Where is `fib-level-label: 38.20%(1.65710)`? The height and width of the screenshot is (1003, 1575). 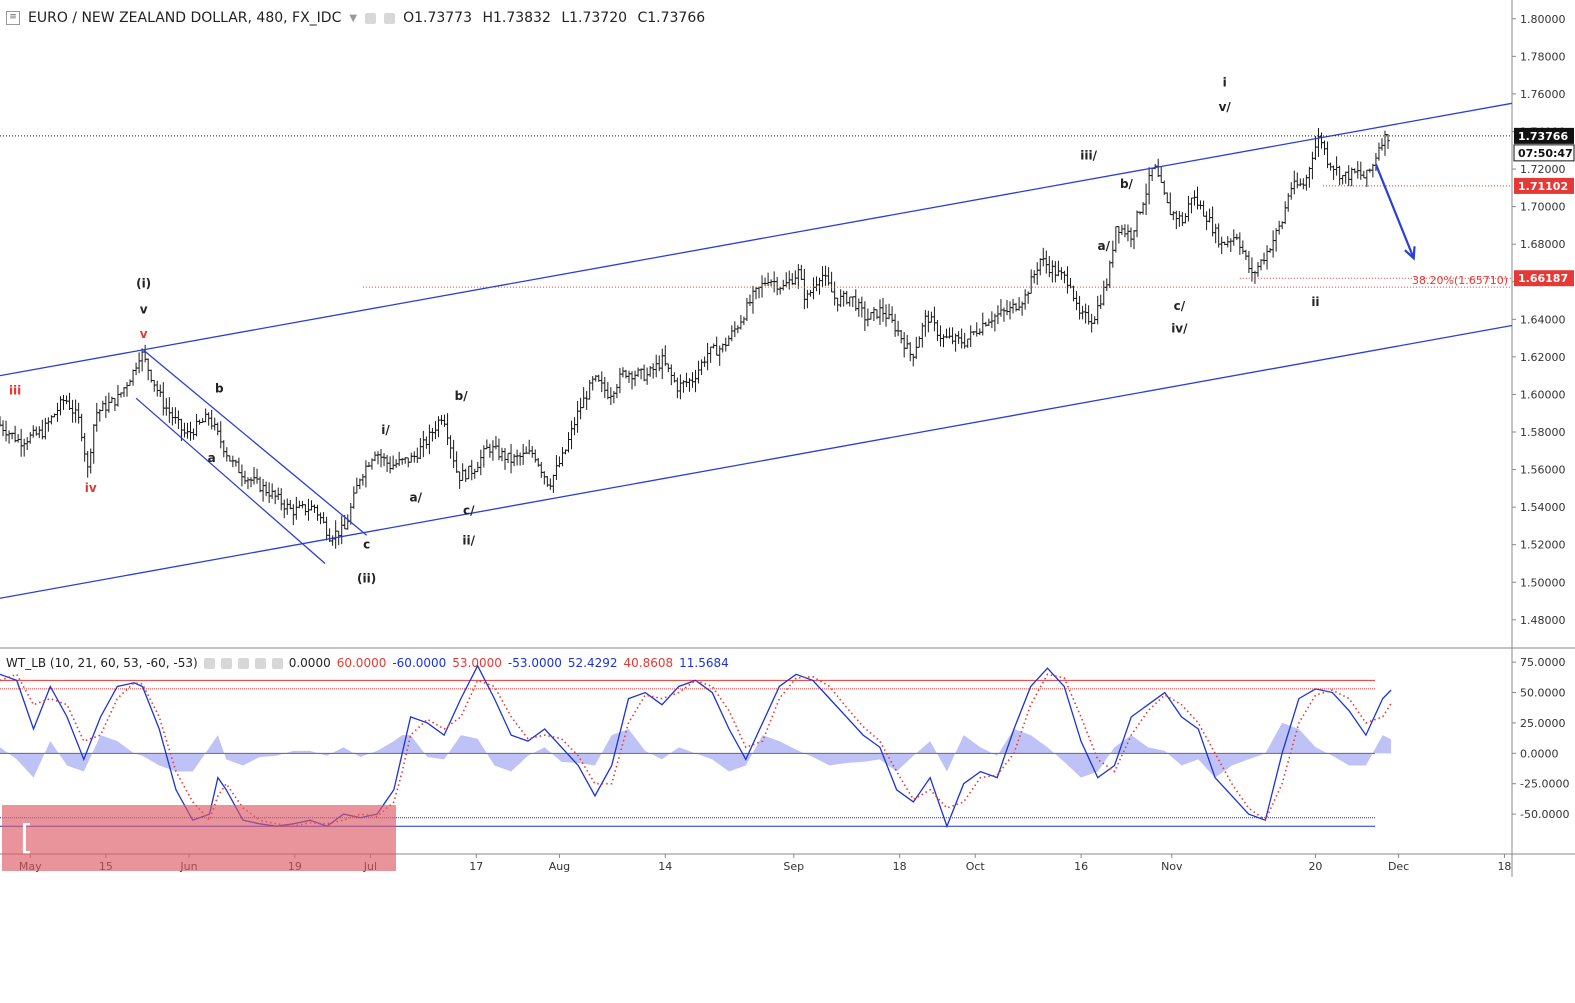
fib-level-label: 38.20%(1.65710) is located at coordinates (1460, 280).